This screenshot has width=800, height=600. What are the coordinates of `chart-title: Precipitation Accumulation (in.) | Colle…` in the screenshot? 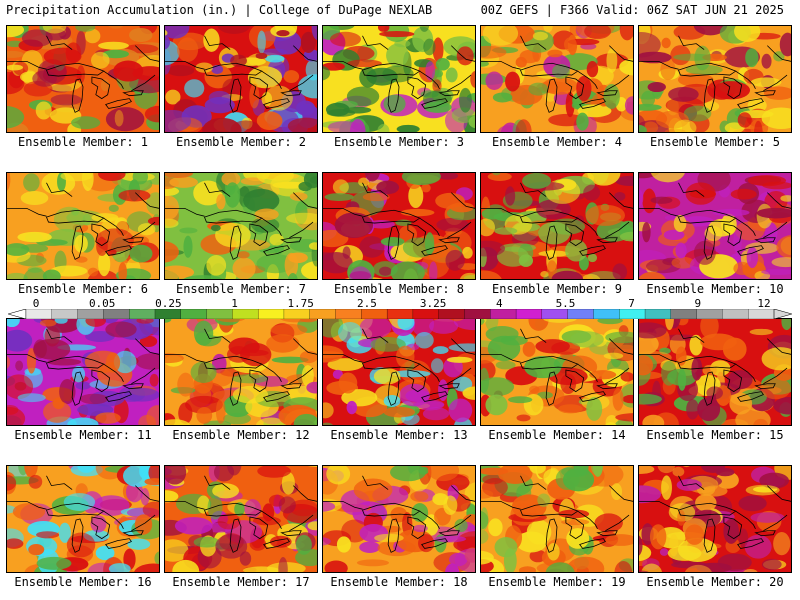 It's located at (219, 10).